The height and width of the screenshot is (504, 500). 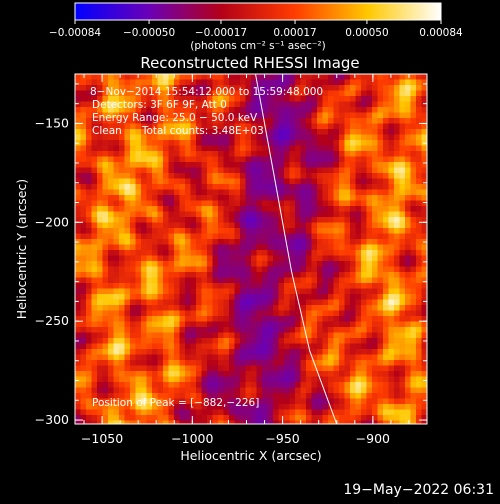 What do you see at coordinates (250, 455) in the screenshot?
I see `x-axis-label: Heliocentric X (arcsec)` at bounding box center [250, 455].